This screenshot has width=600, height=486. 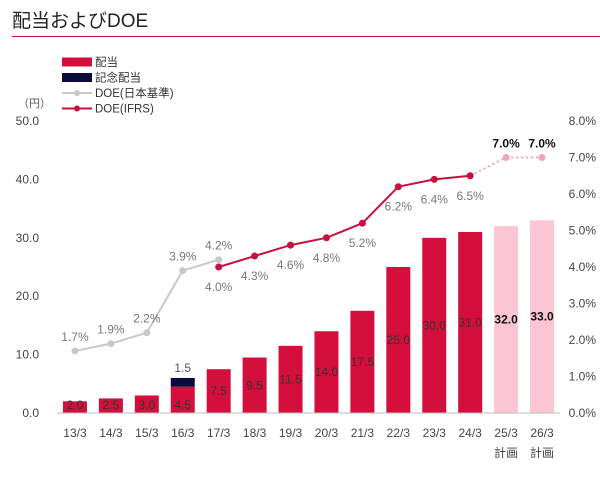 I want to click on bar-value-label: 33.0, so click(x=542, y=317).